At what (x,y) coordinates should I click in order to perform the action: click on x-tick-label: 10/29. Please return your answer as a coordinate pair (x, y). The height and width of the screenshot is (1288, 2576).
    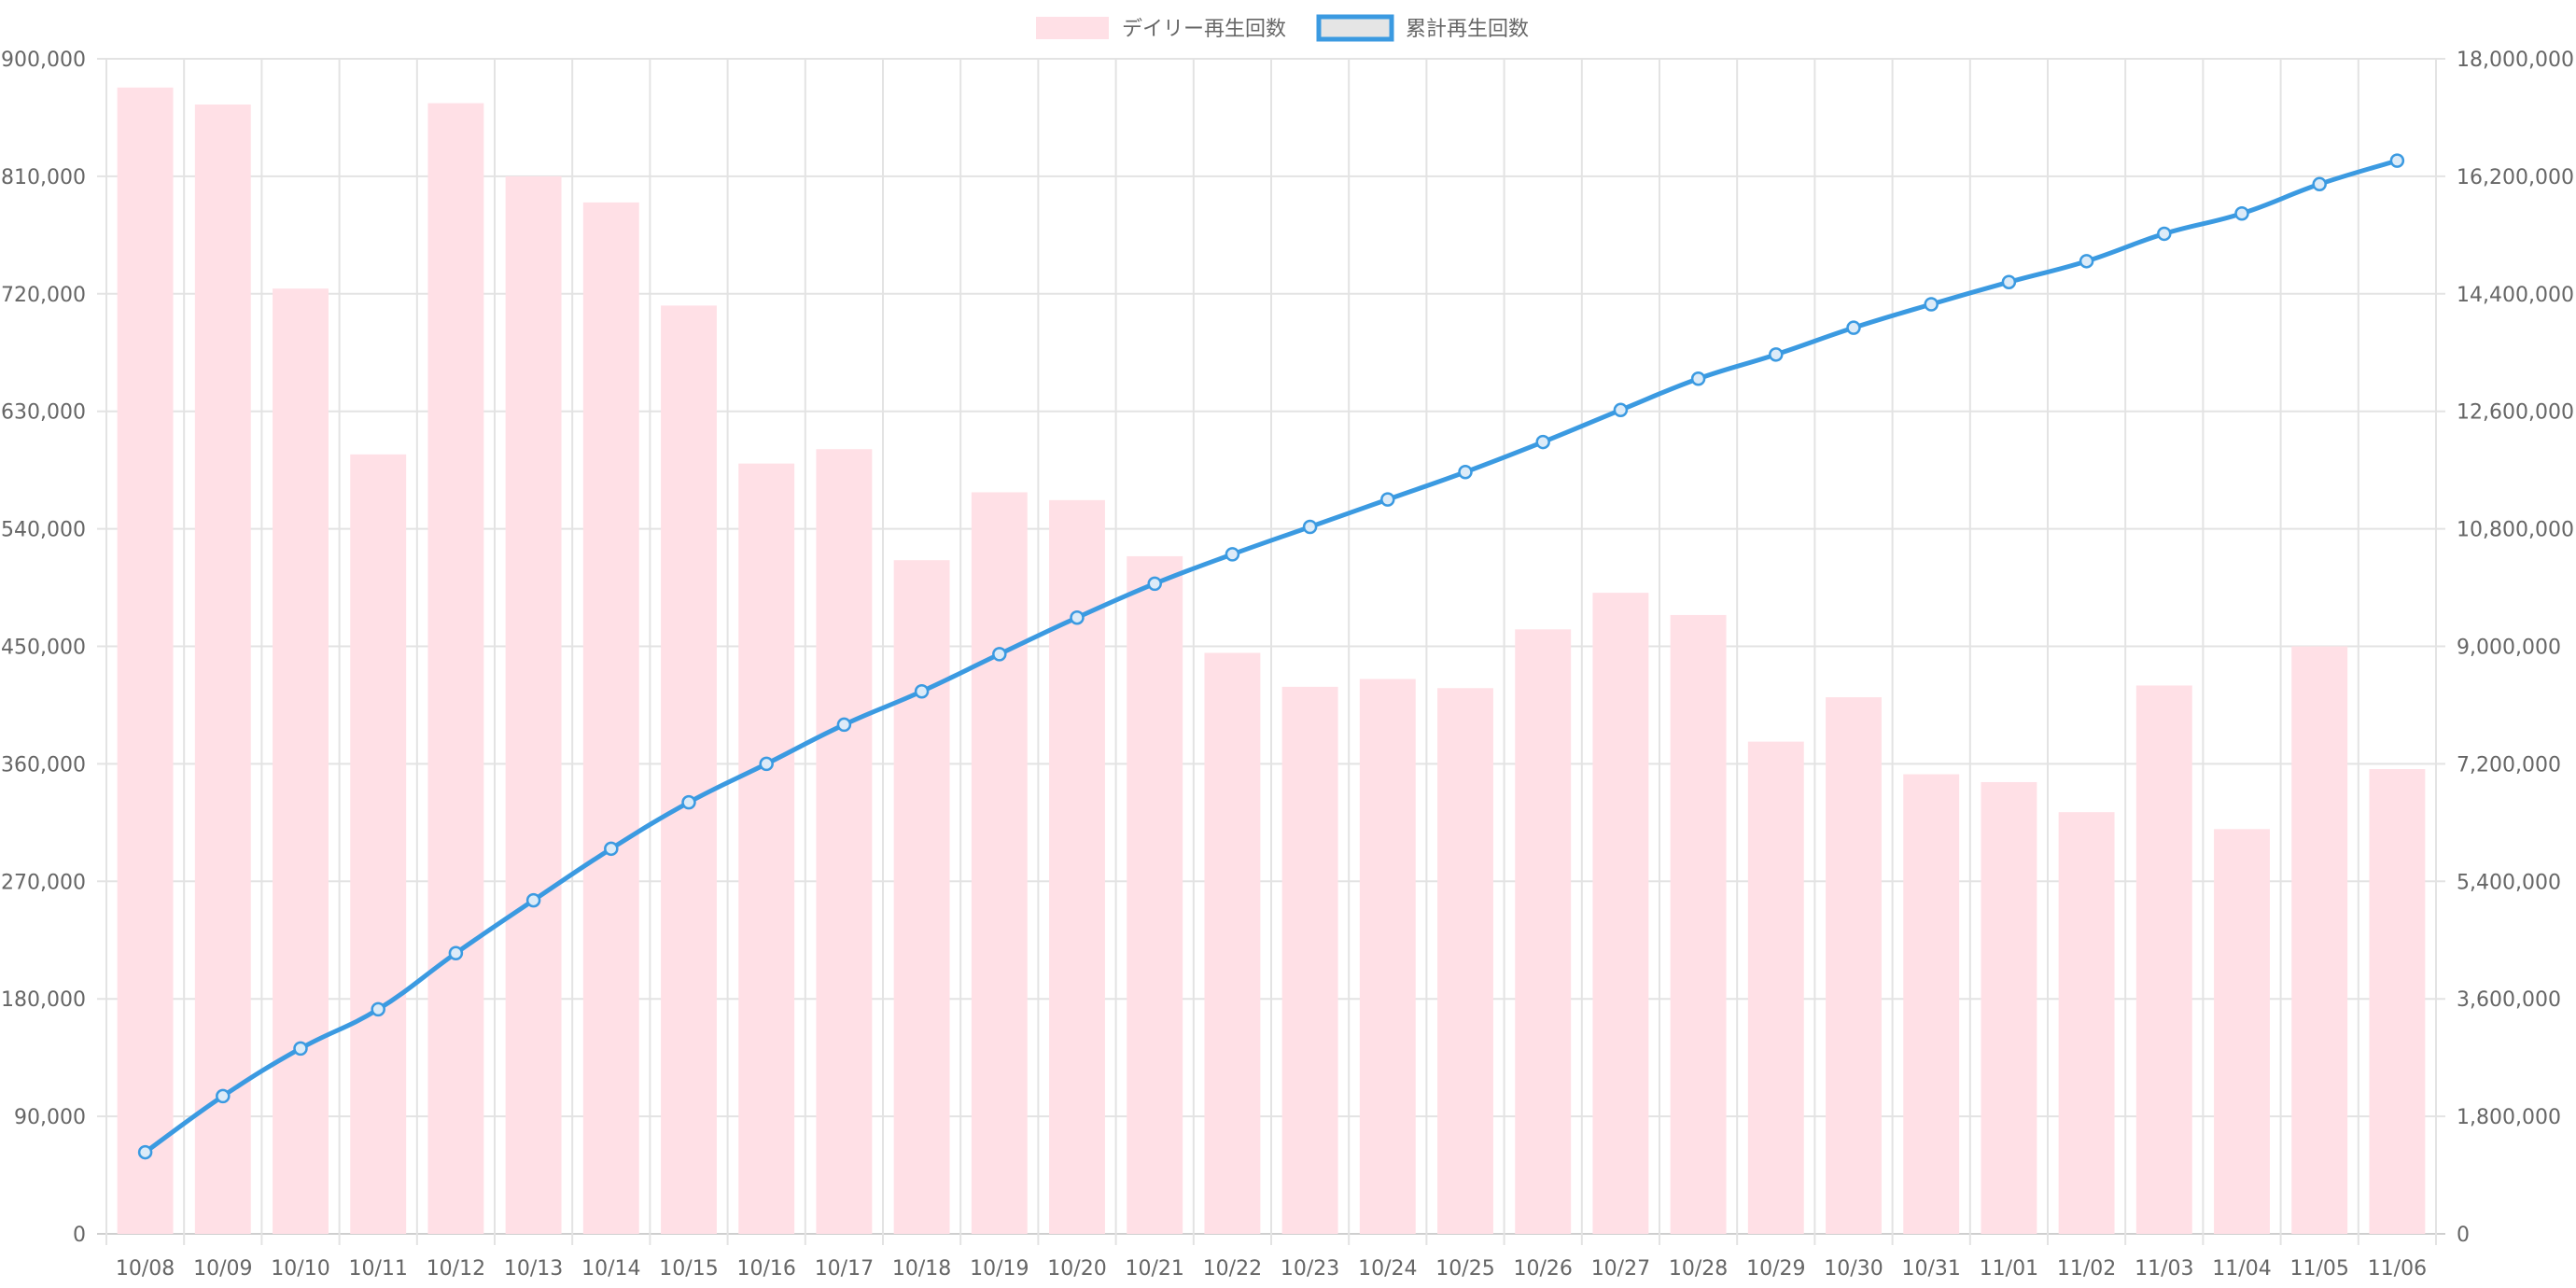
    Looking at the image, I should click on (1775, 1269).